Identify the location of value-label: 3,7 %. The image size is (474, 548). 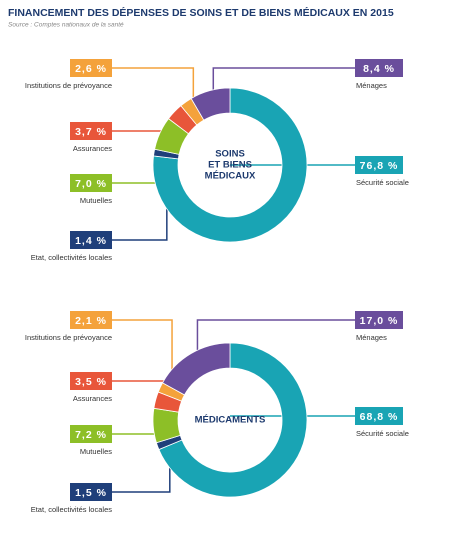
(91, 132).